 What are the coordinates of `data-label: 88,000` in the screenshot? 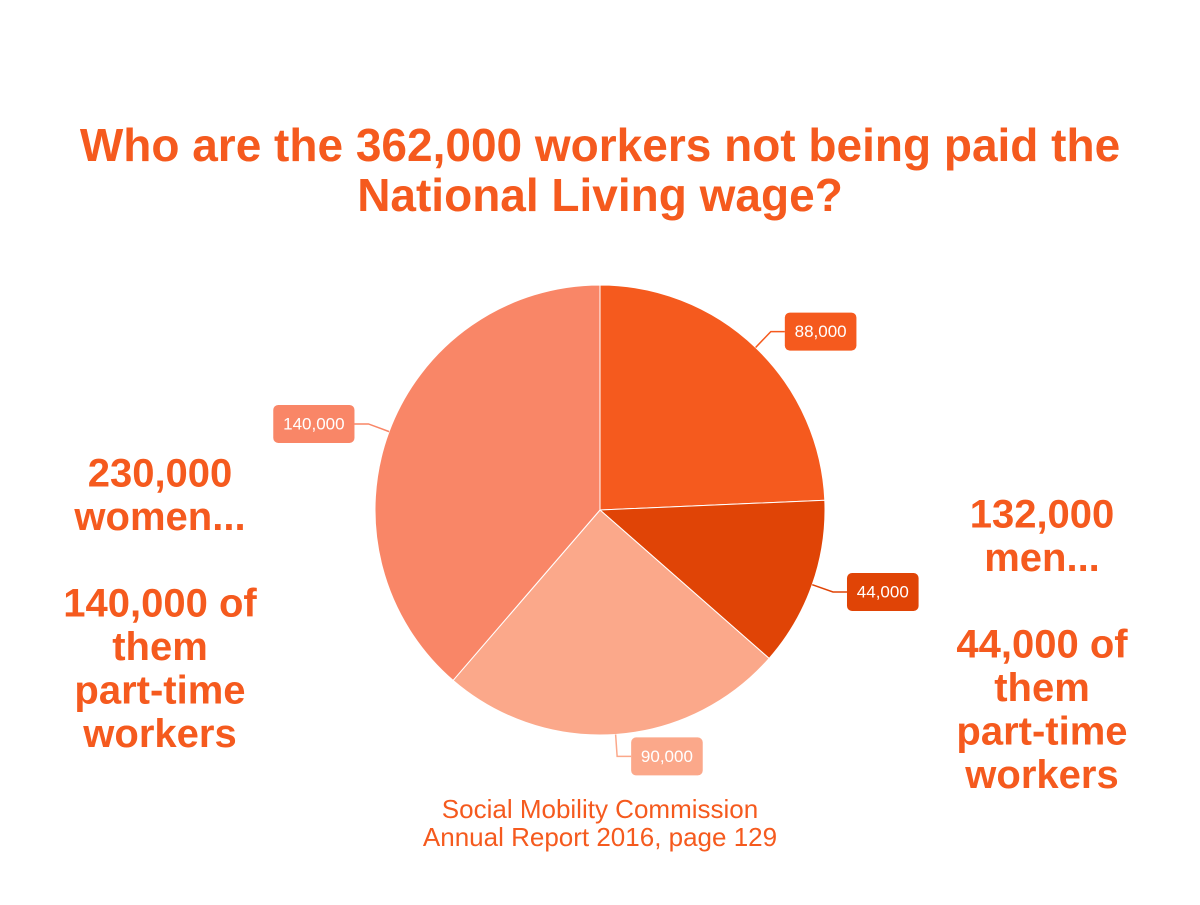 It's located at (821, 331).